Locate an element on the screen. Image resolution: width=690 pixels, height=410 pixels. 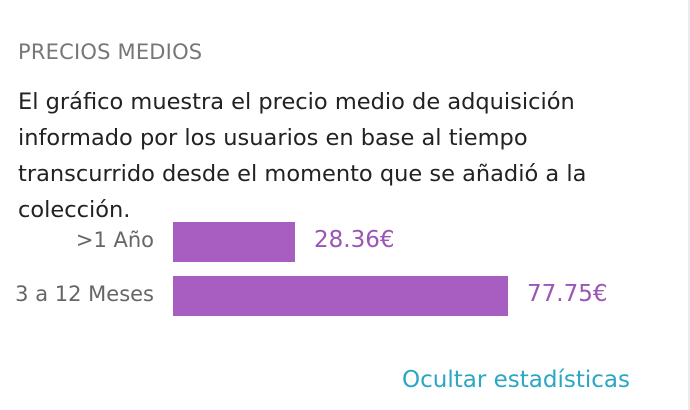
hide-statistics-link: Ocultar estadísticas is located at coordinates (516, 380).